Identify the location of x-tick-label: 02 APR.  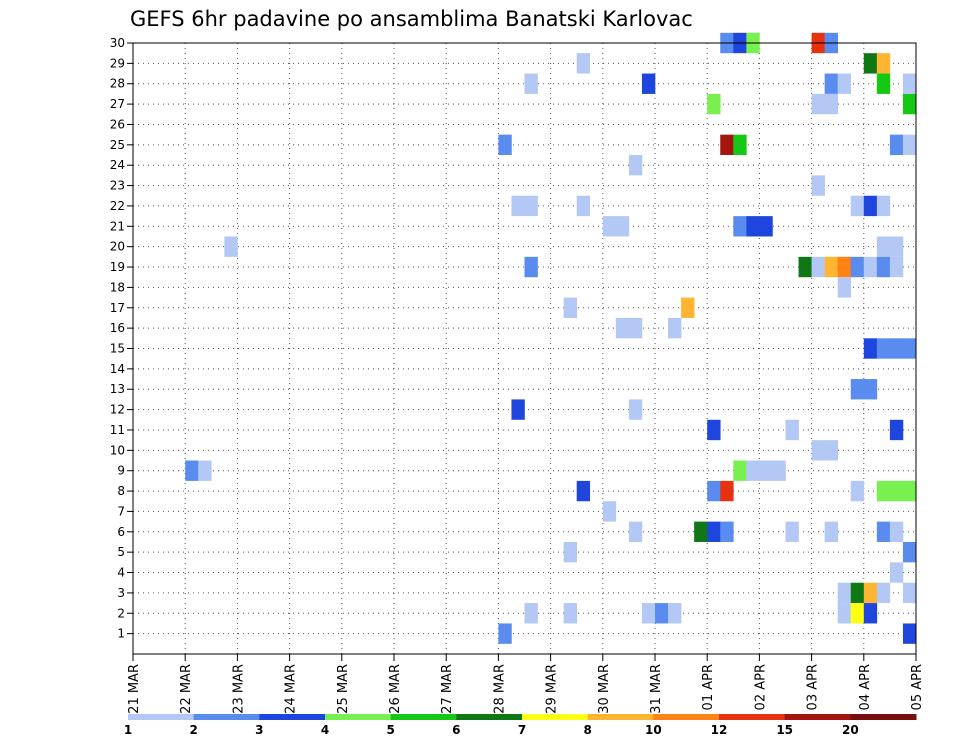
(760, 687).